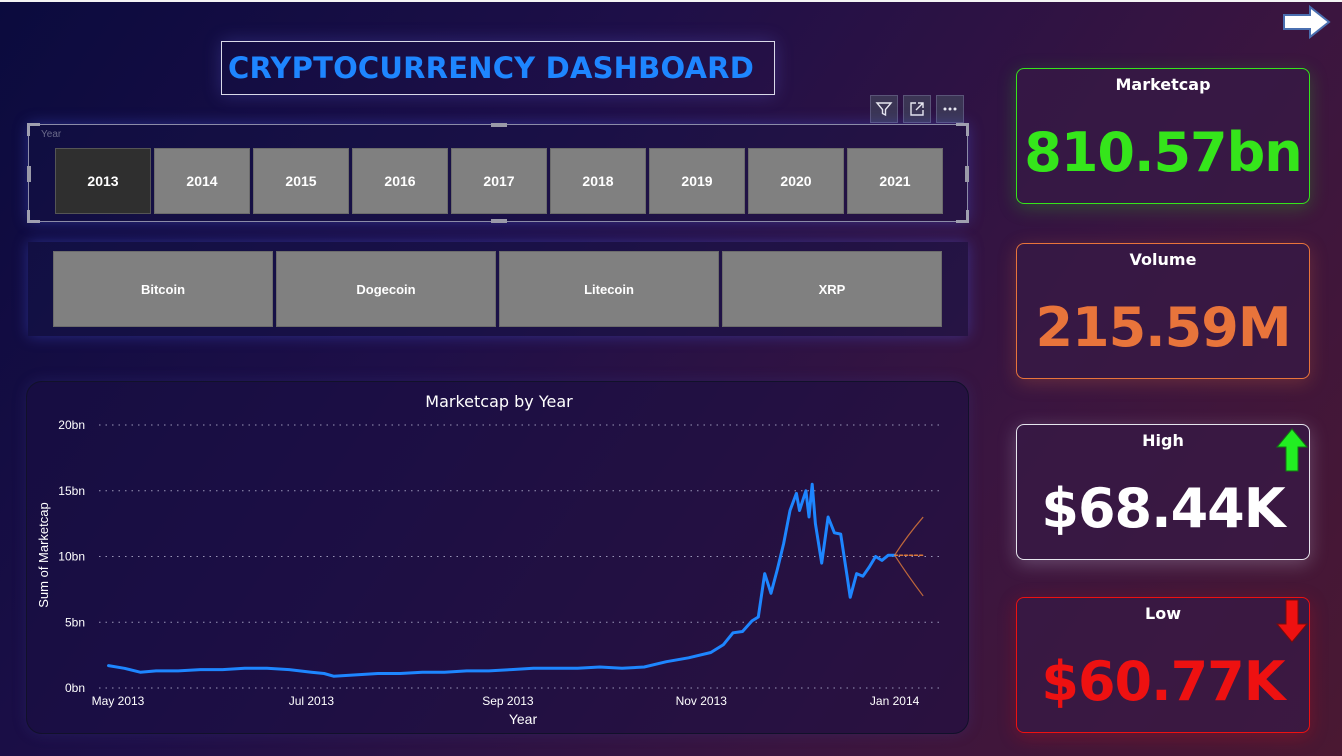  What do you see at coordinates (103, 181) in the screenshot?
I see `year-option-2013: 2013` at bounding box center [103, 181].